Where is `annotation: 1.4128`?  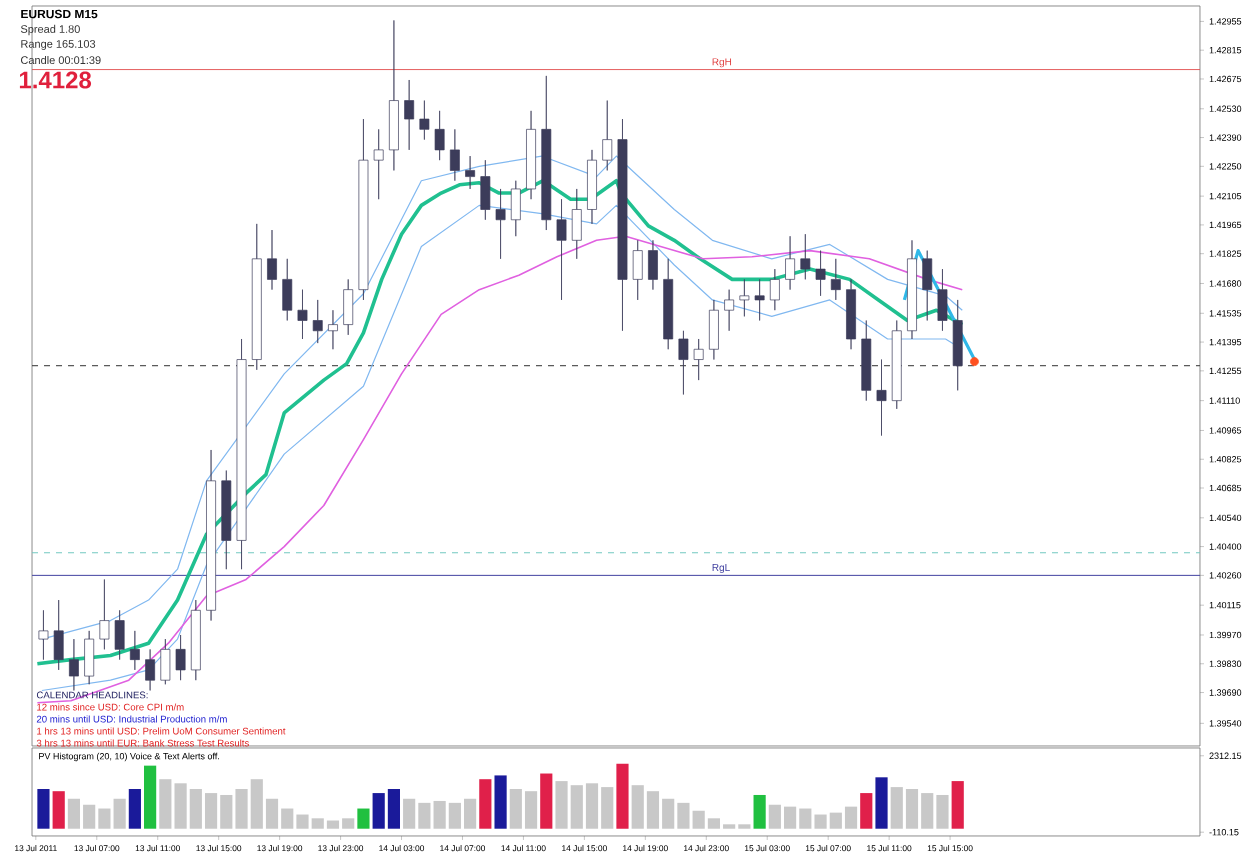 annotation: 1.4128 is located at coordinates (55, 80).